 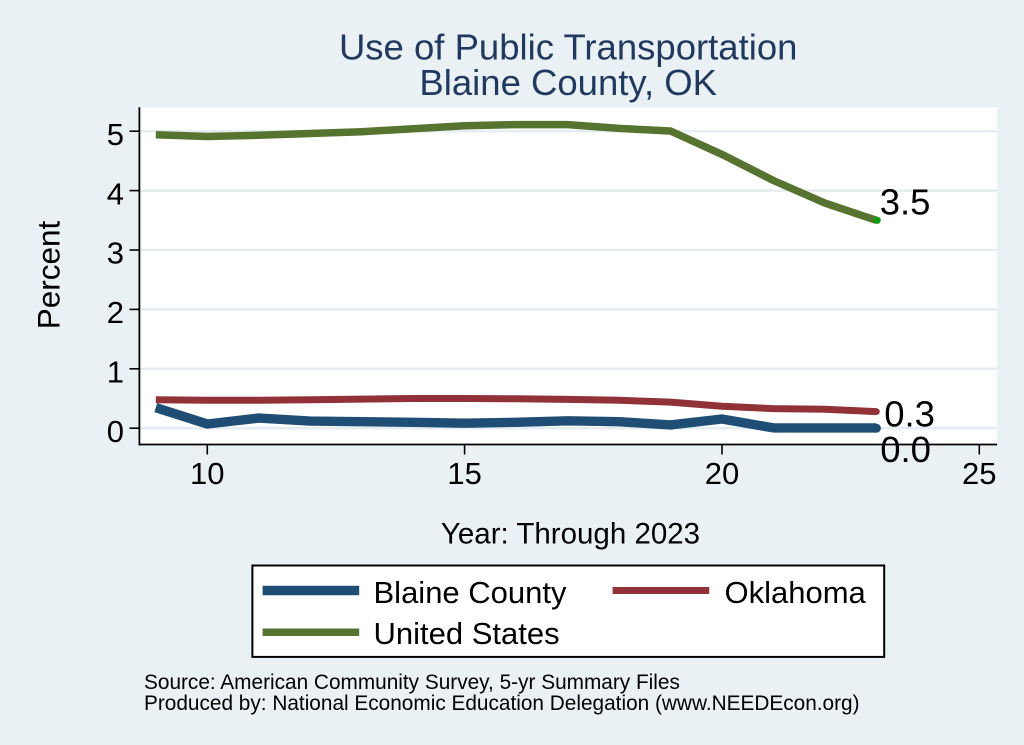 I want to click on svg-text: 10, so click(x=207, y=473).